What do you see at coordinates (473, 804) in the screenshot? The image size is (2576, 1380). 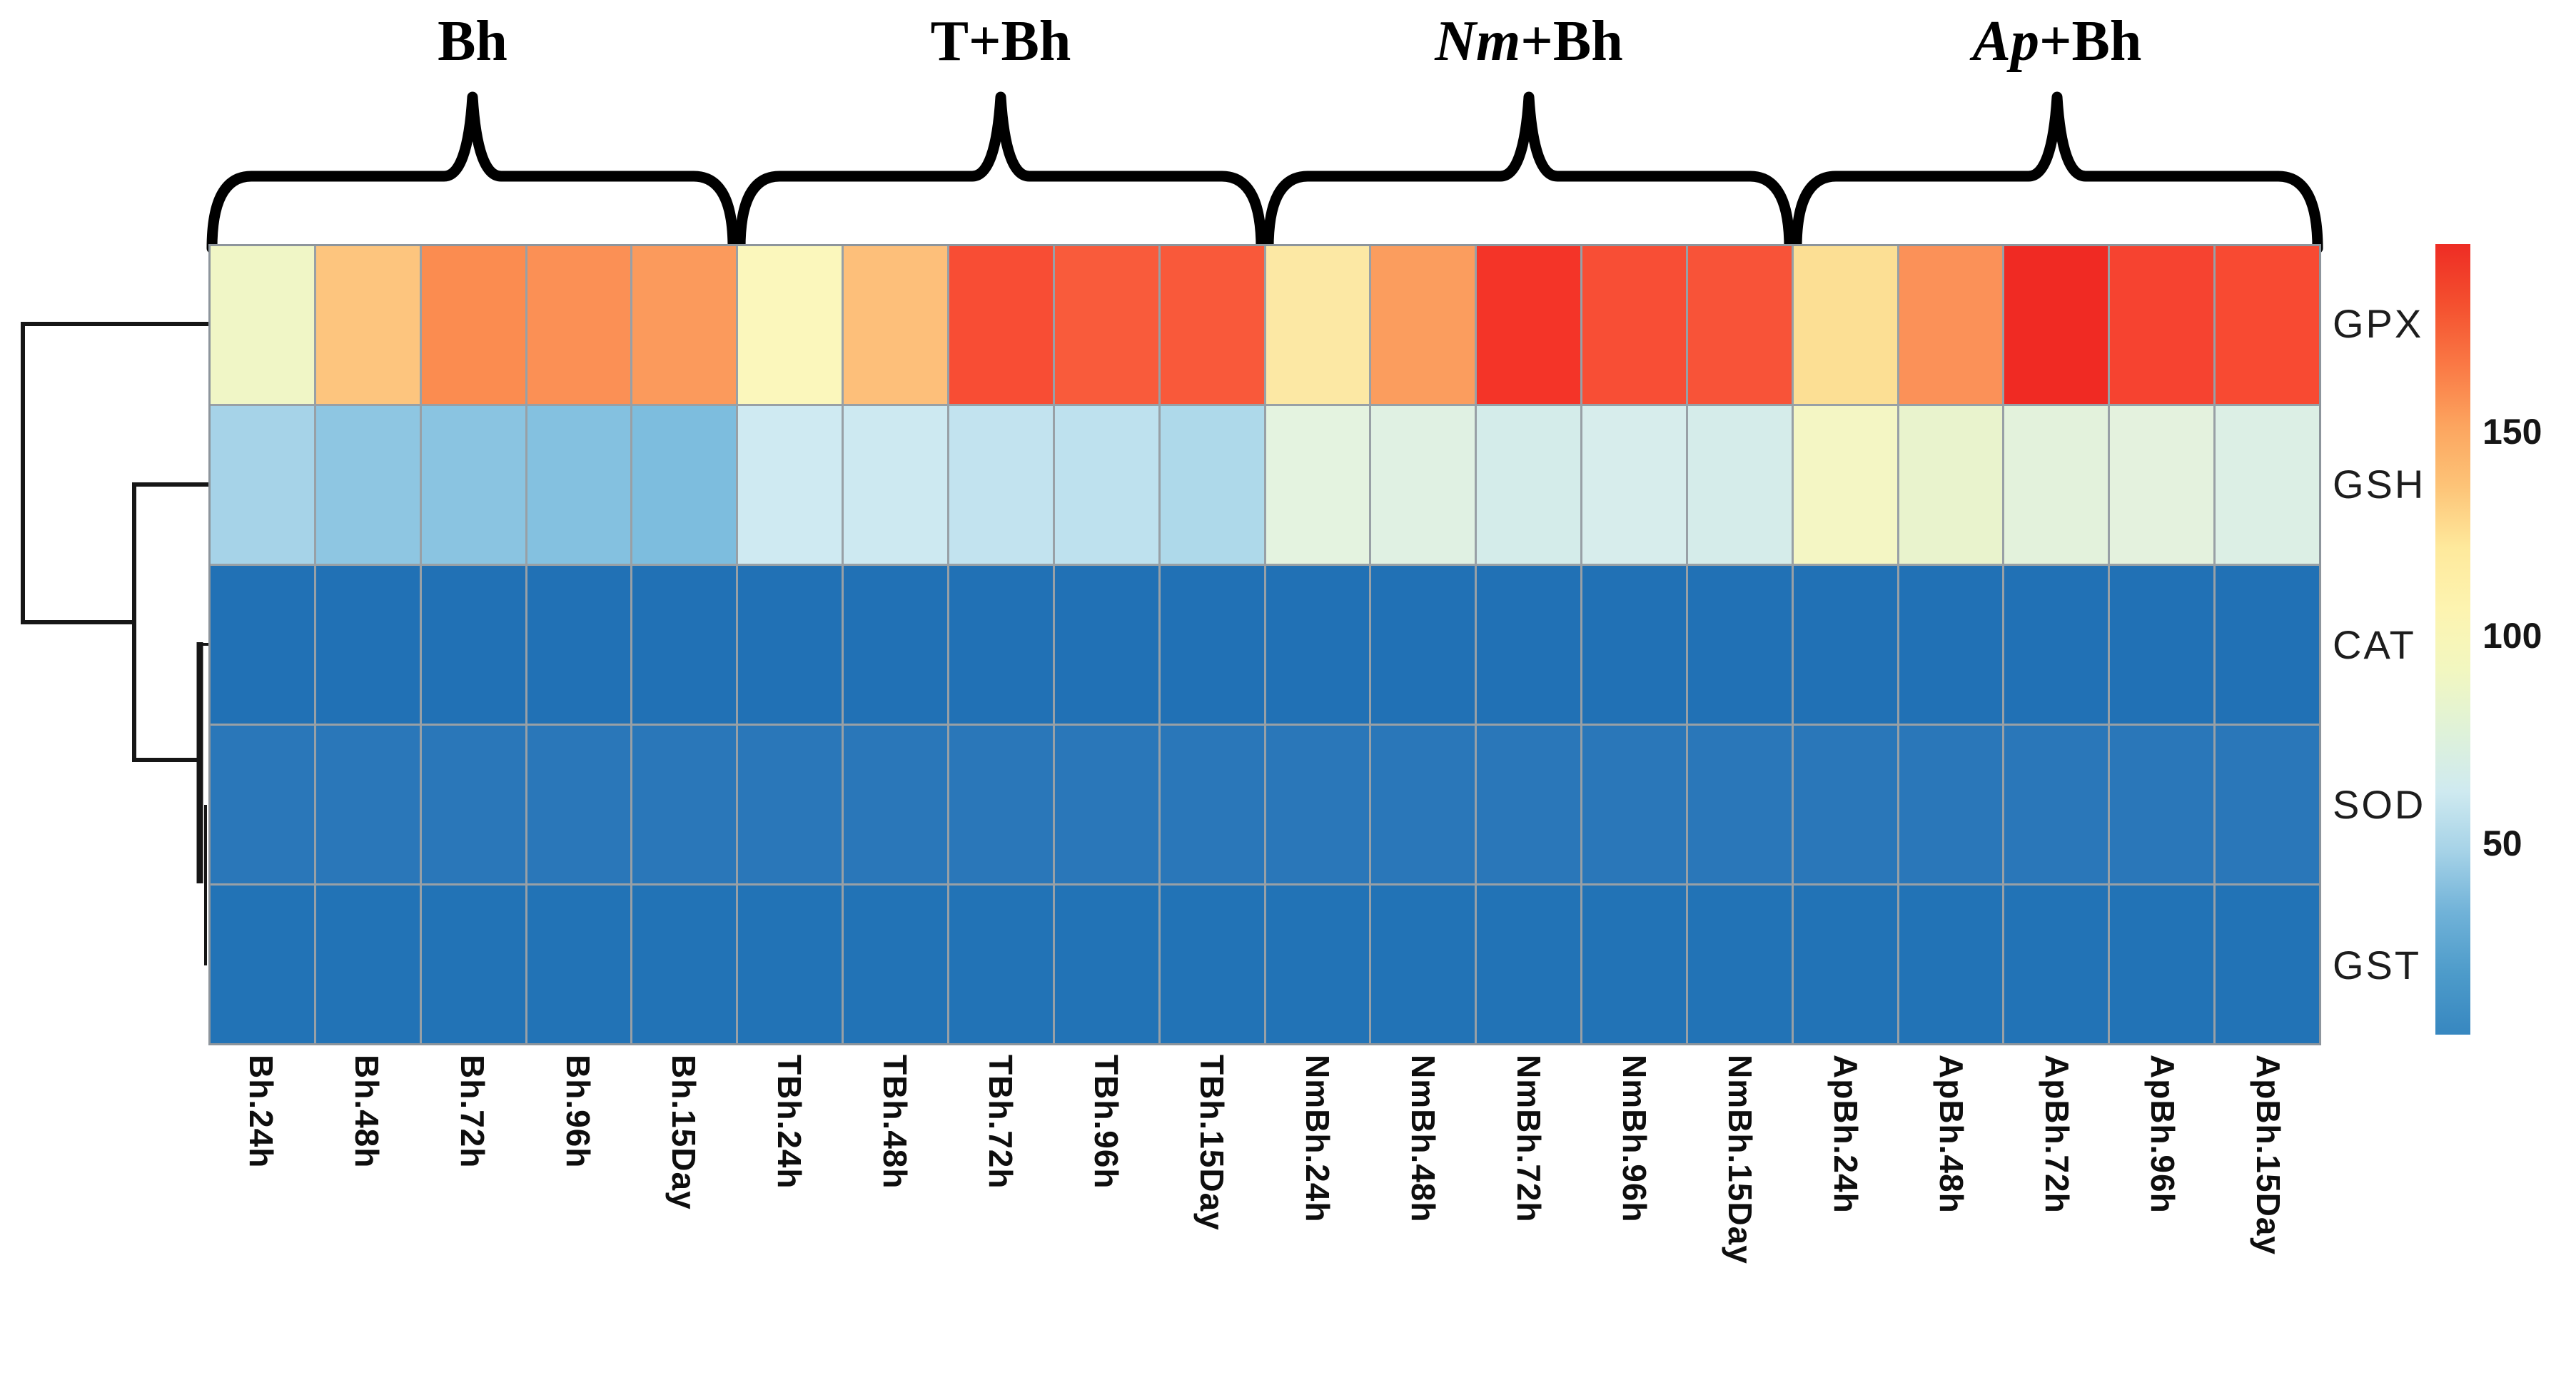 I see `heatmap-cell-SOD-Bh.72h` at bounding box center [473, 804].